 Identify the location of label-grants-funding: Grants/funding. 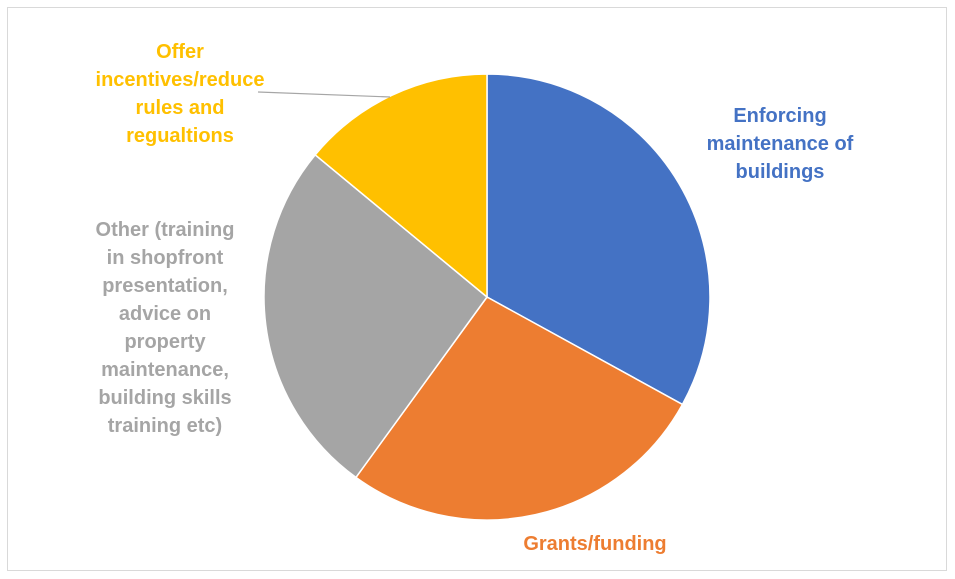
(595, 544).